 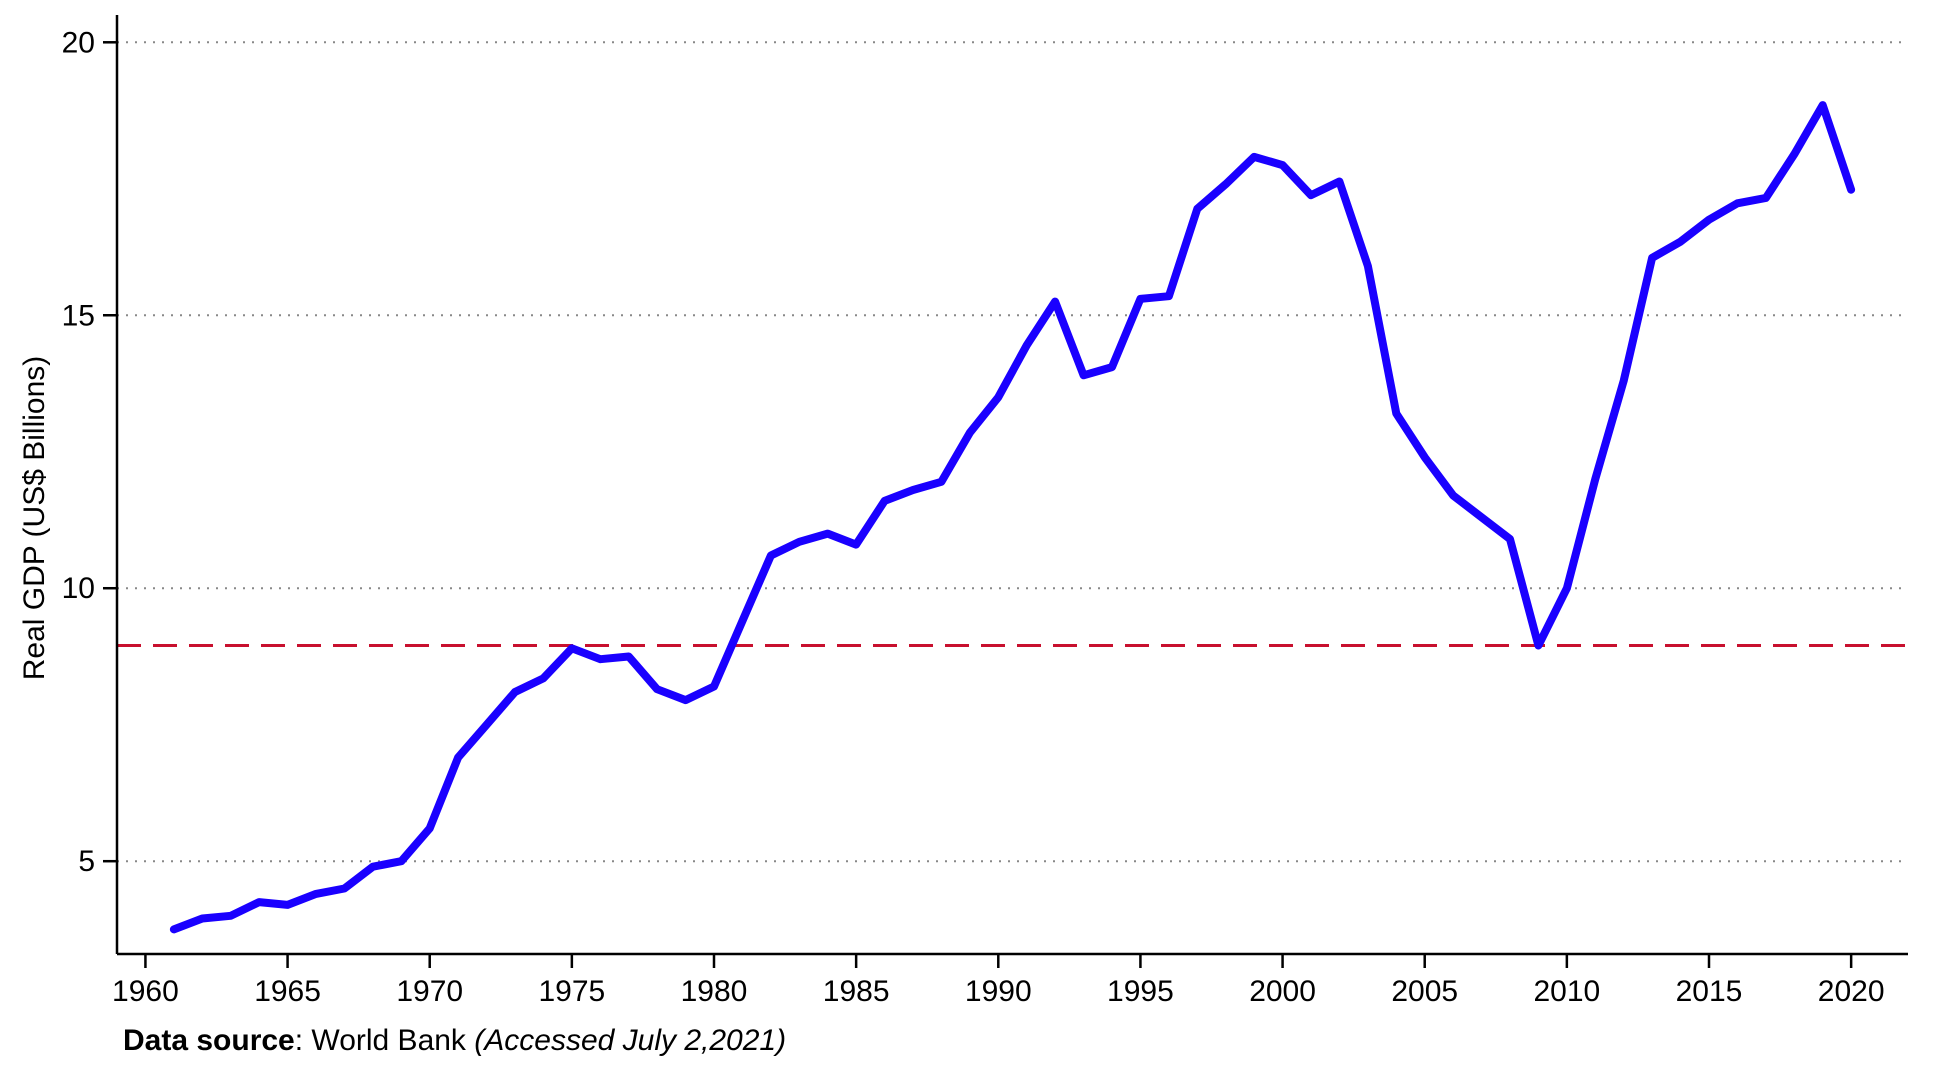 What do you see at coordinates (86, 861) in the screenshot?
I see `y-tick-label: 5` at bounding box center [86, 861].